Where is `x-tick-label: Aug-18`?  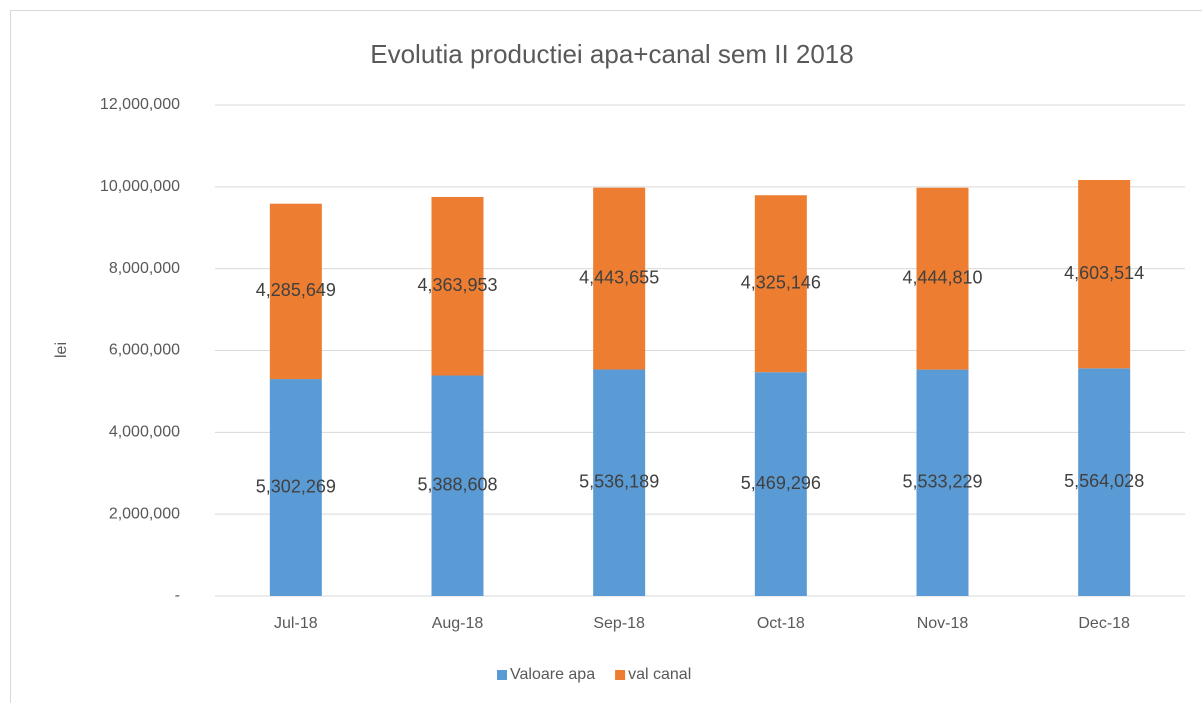
x-tick-label: Aug-18 is located at coordinates (458, 623).